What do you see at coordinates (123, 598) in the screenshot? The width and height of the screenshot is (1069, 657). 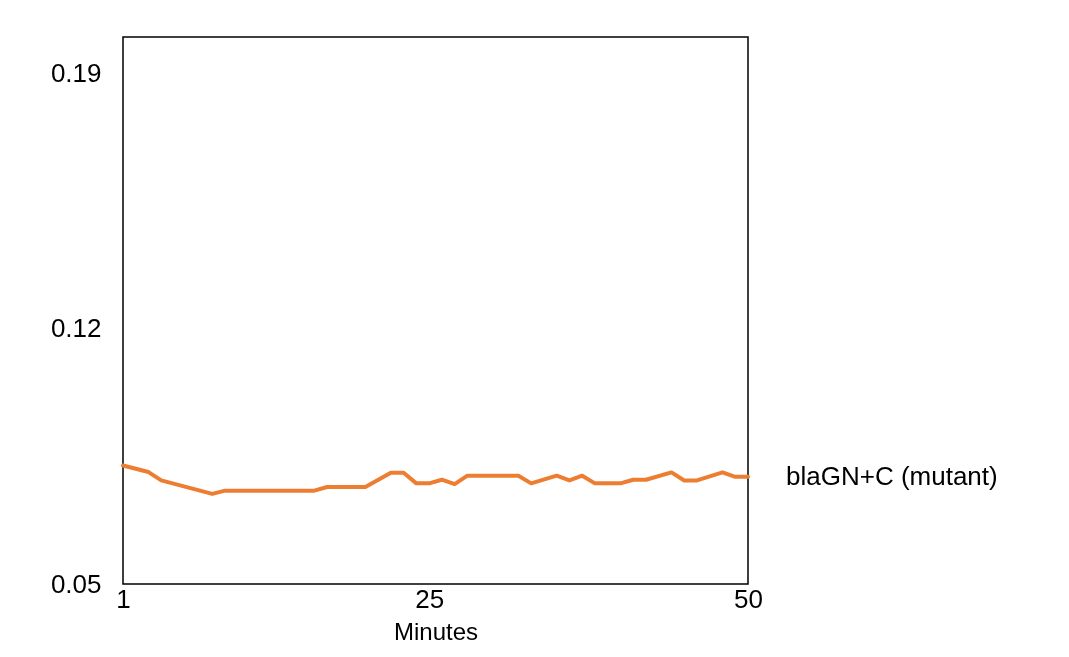 I see `x-tick-label: 1` at bounding box center [123, 598].